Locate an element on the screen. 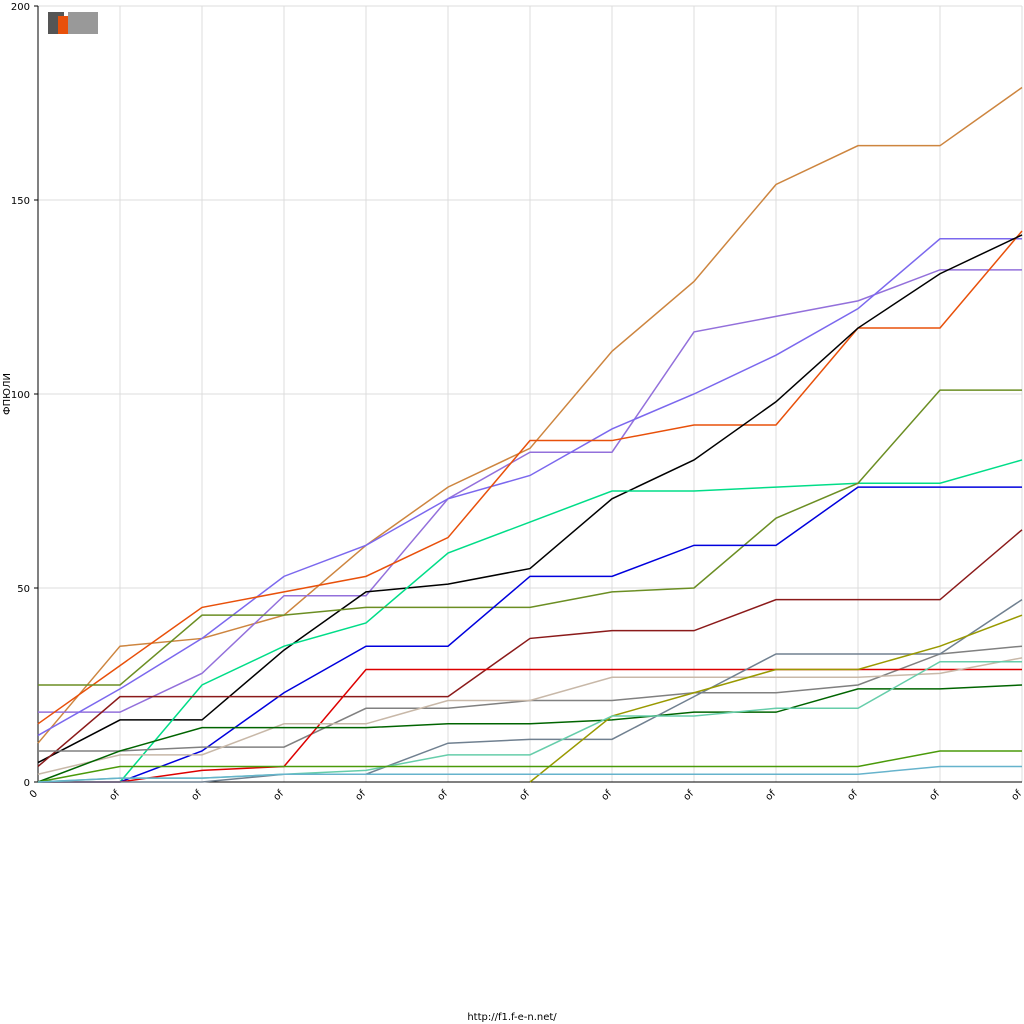 This screenshot has height=1024, width=1024. logo is located at coordinates (73, 23).